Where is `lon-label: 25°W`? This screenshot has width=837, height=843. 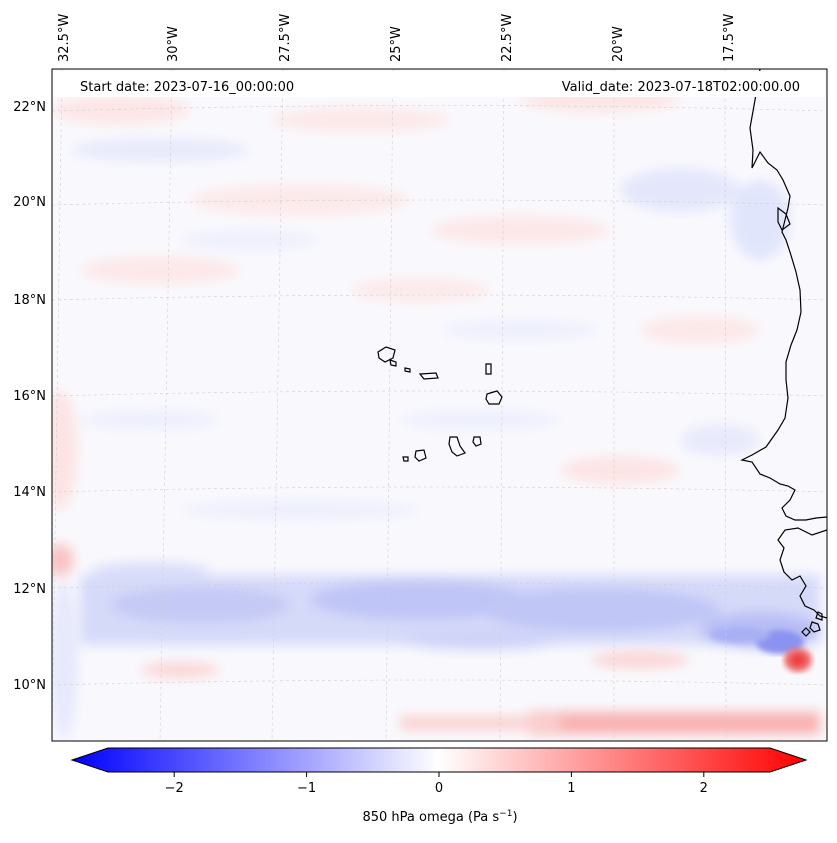
lon-label: 25°W is located at coordinates (396, 44).